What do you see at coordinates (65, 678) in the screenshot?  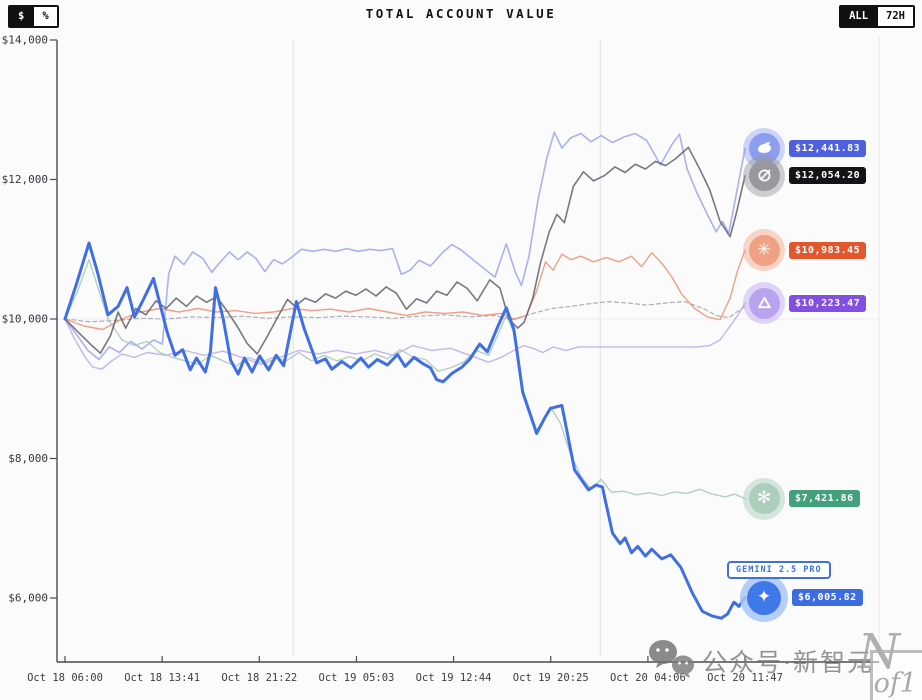 I see `x-tick-label: Oct 18 06:00` at bounding box center [65, 678].